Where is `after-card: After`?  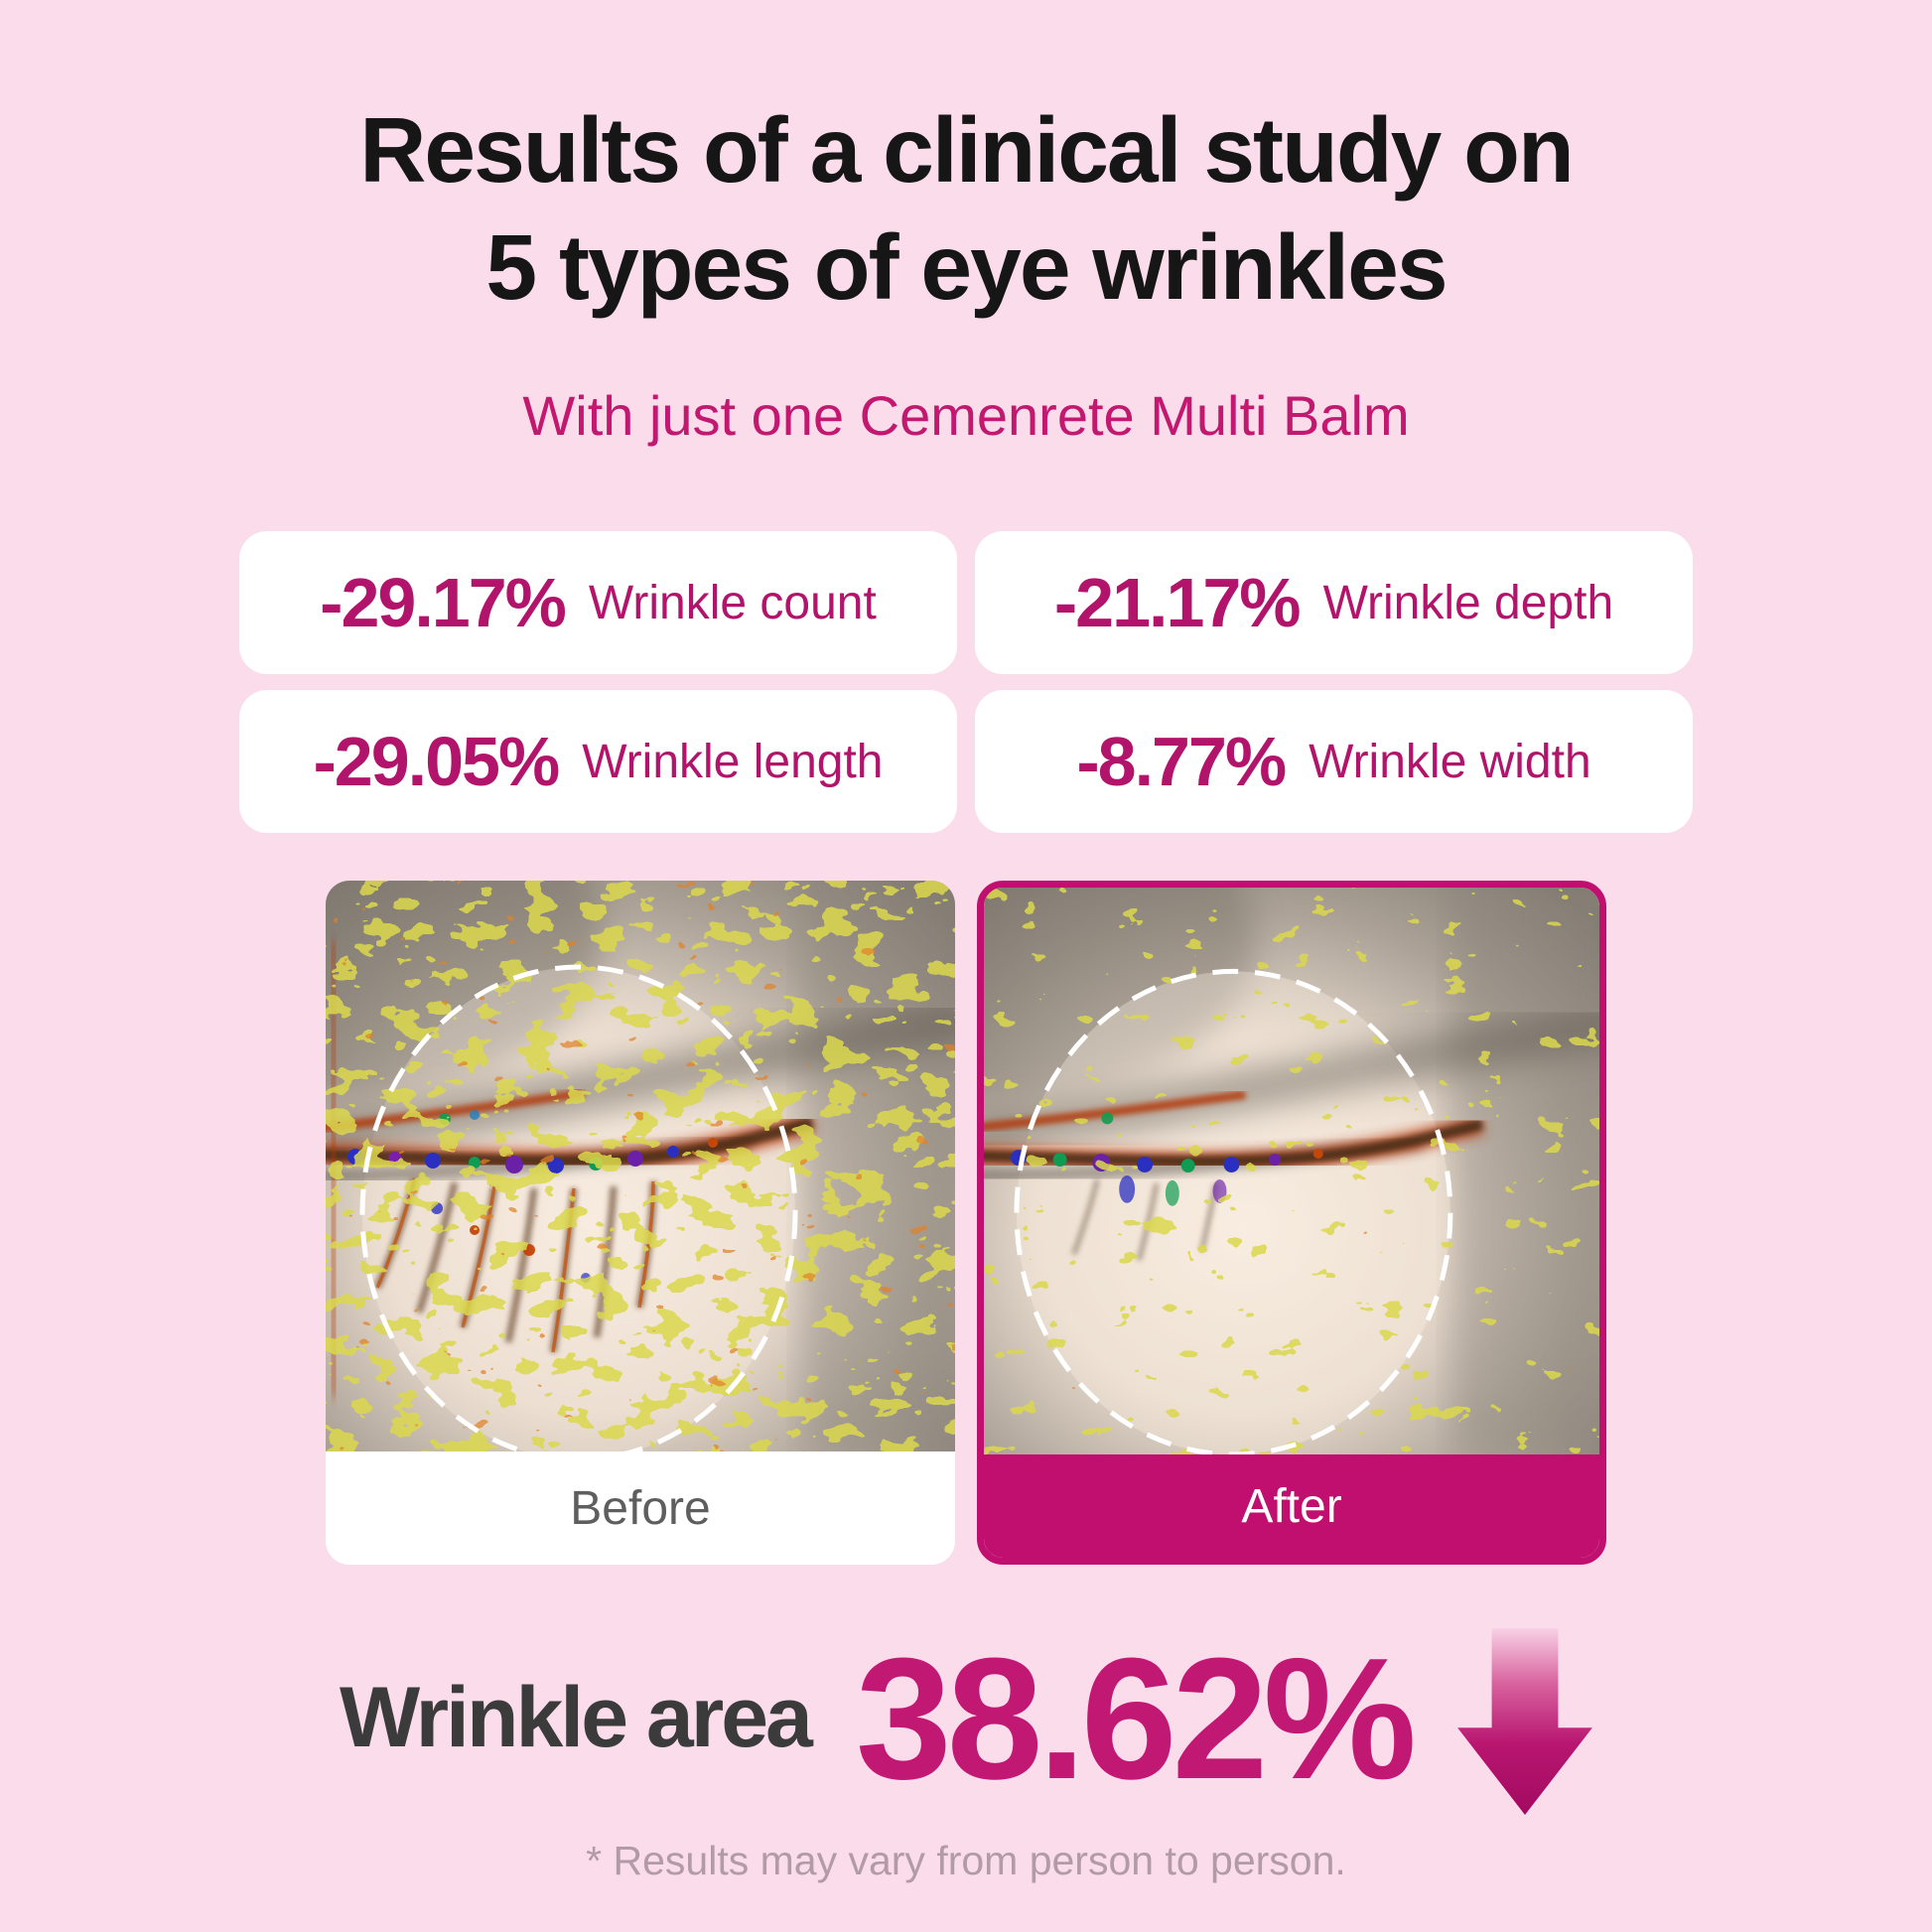
after-card: After is located at coordinates (1292, 1223).